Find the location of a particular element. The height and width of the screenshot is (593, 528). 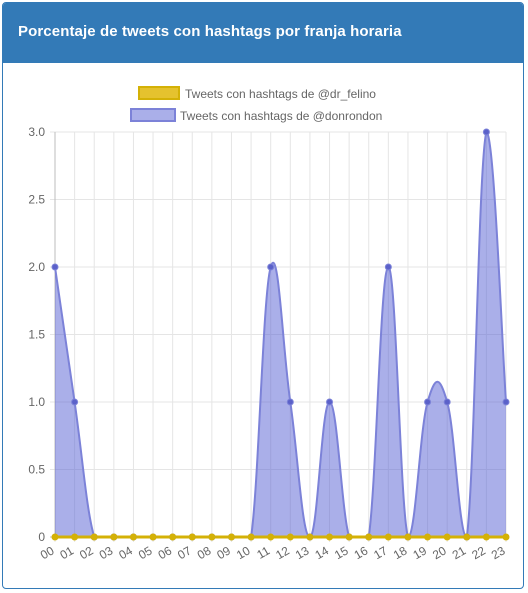

legend-item-1: Tweets con hashtags de @dr_felino is located at coordinates (257, 93).